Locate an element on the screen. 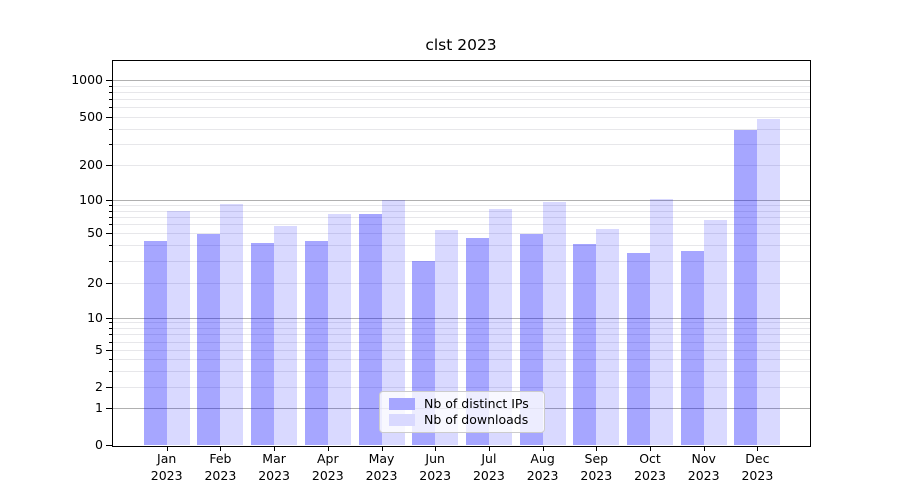  y-tick-label: 20 is located at coordinates (95, 282).